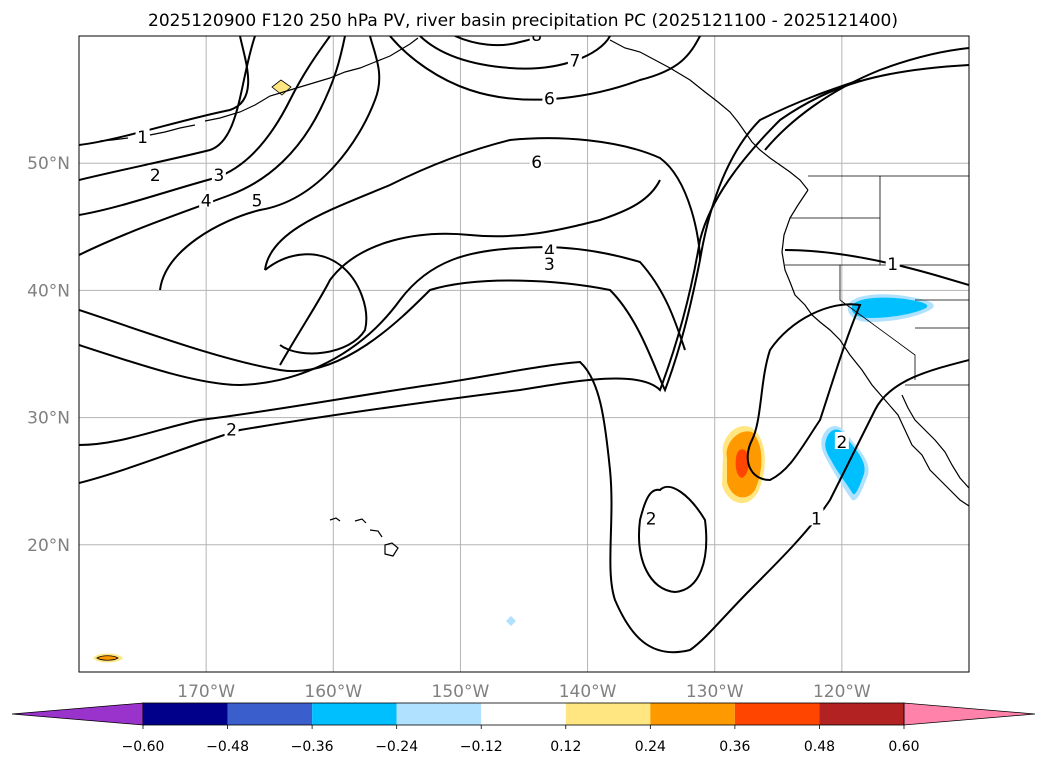 Image resolution: width=1047 pixels, height=765 pixels. Describe the element at coordinates (48, 546) in the screenshot. I see `y-tick-label: 20°N` at that location.